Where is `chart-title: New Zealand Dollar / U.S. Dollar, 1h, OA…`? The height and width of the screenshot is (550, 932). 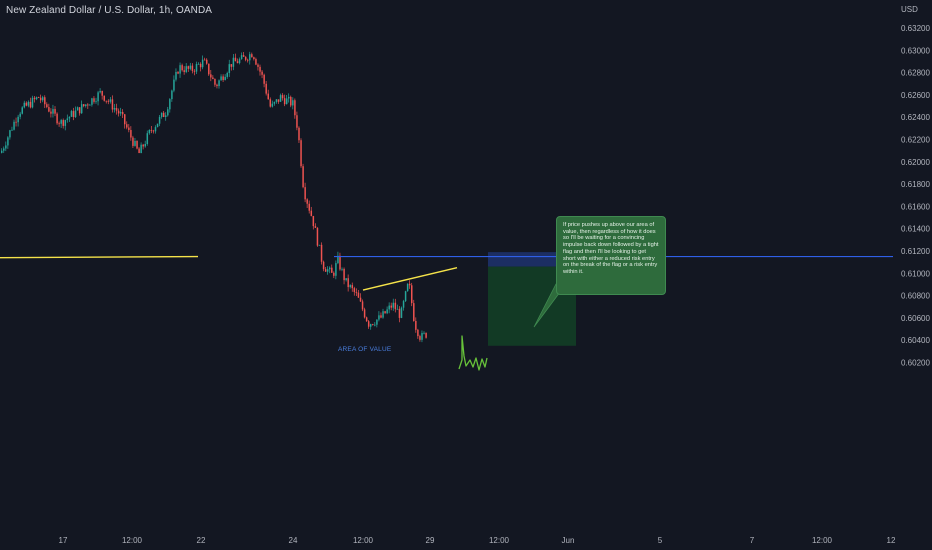 chart-title: New Zealand Dollar / U.S. Dollar, 1h, OA… is located at coordinates (109, 10).